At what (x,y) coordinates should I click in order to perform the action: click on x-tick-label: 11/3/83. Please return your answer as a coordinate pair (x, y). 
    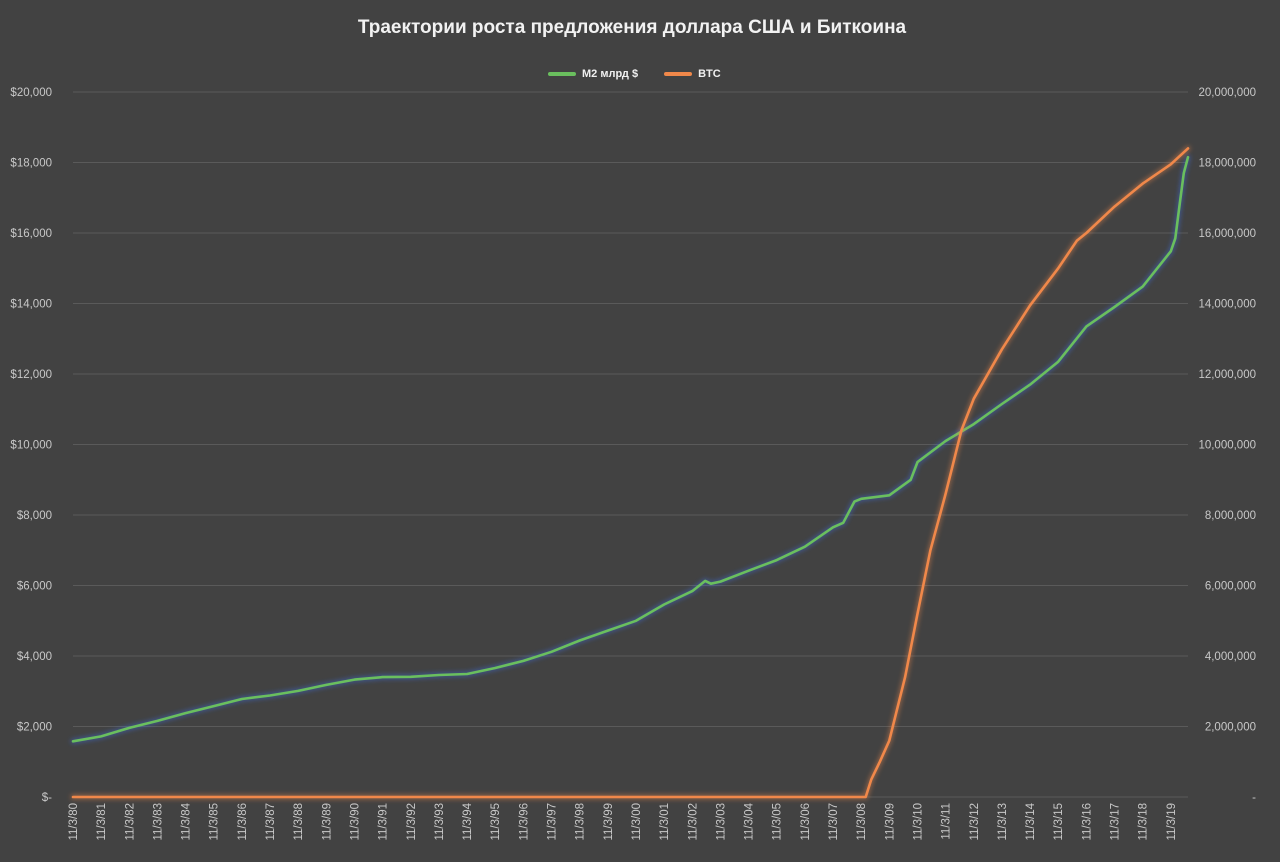
    Looking at the image, I should click on (158, 822).